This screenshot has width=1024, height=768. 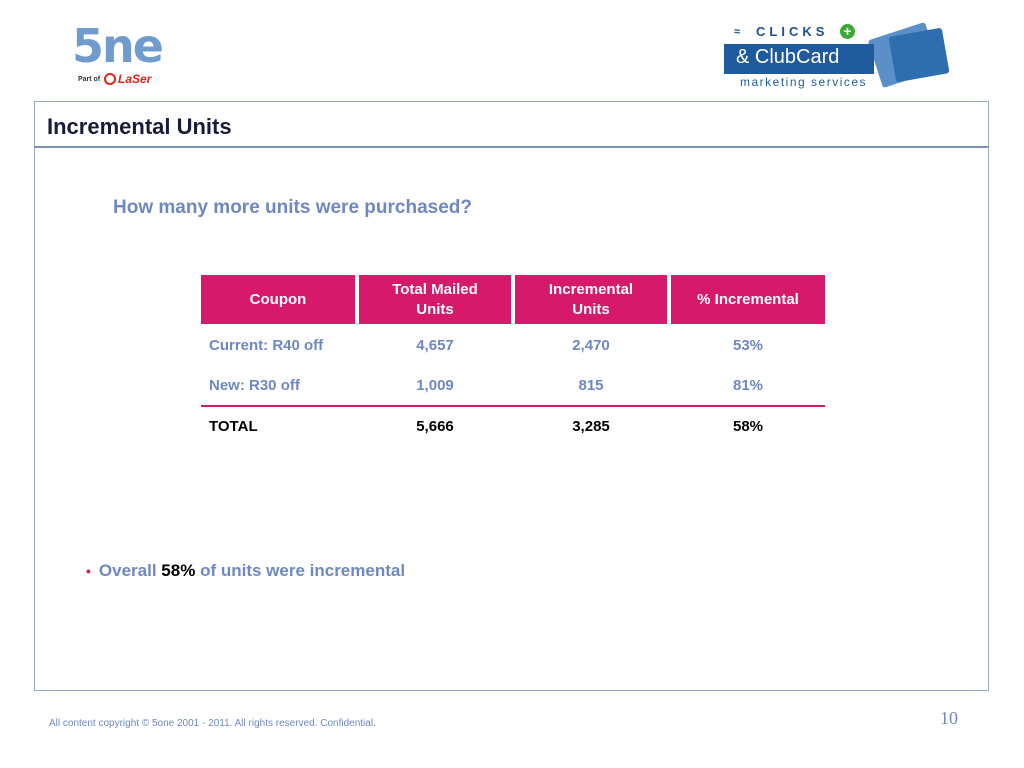 What do you see at coordinates (127, 570) in the screenshot?
I see `bullet-prefix: Overall` at bounding box center [127, 570].